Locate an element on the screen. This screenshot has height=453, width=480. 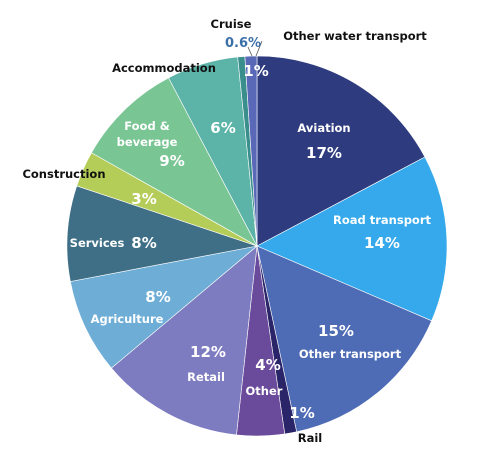
slice-name-services: Services is located at coordinates (97, 243).